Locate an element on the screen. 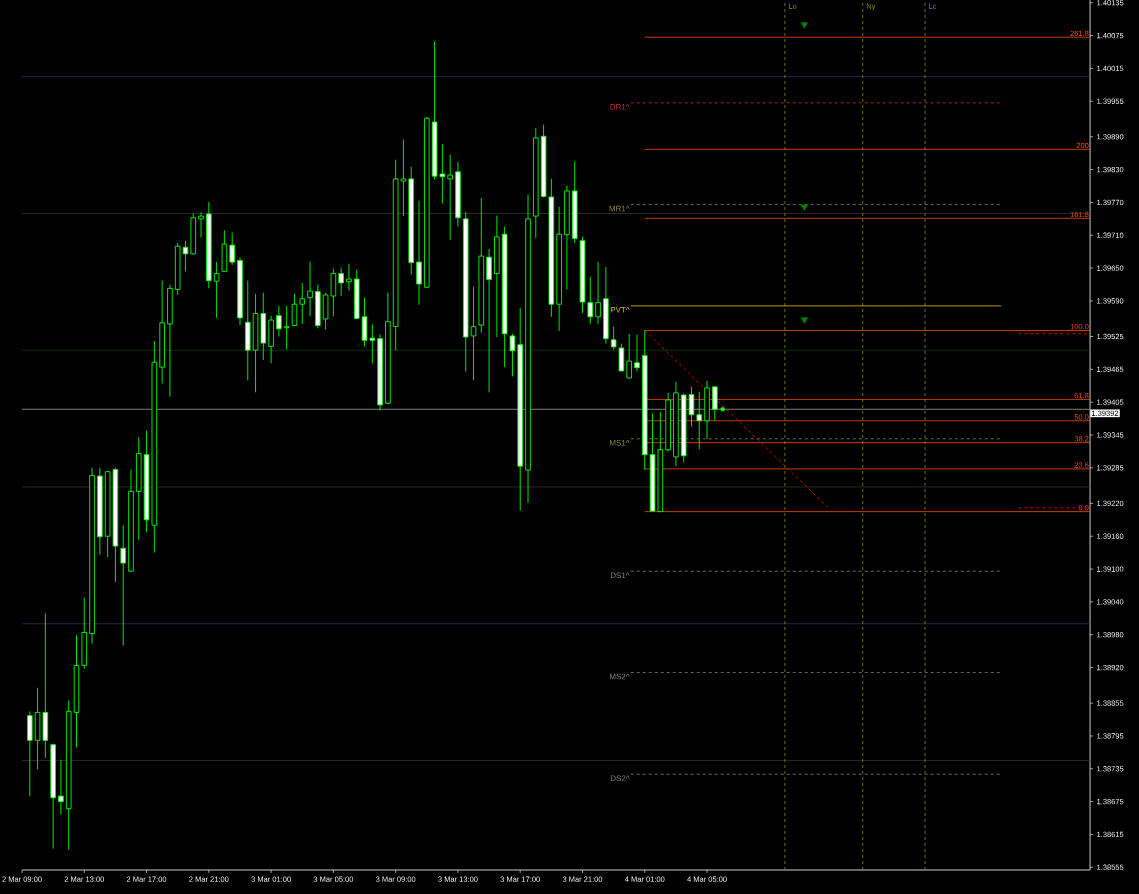 Image resolution: width=1139 pixels, height=894 pixels. series-label: DS2^ is located at coordinates (620, 778).